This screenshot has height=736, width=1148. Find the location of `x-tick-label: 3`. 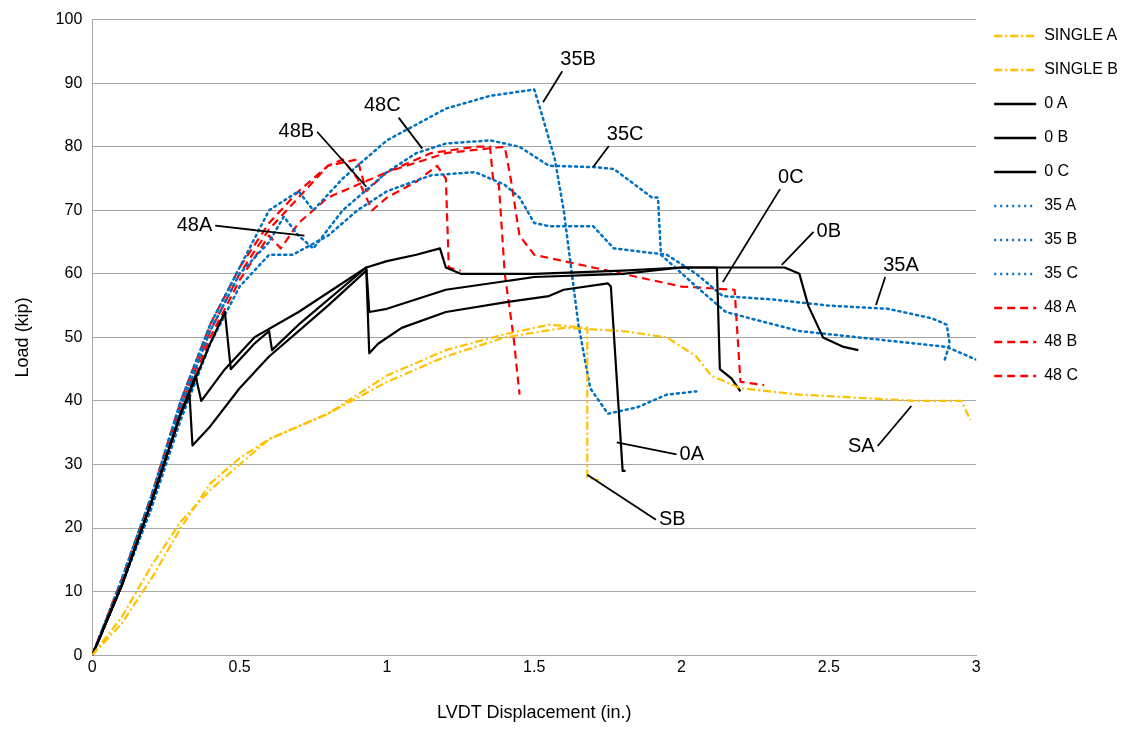

x-tick-label: 3 is located at coordinates (976, 667).